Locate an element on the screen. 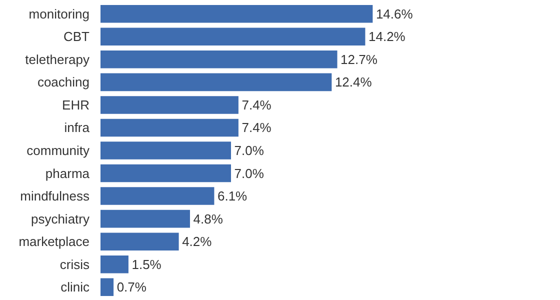 This screenshot has width=560, height=300. y-tick-label: infra is located at coordinates (77, 128).